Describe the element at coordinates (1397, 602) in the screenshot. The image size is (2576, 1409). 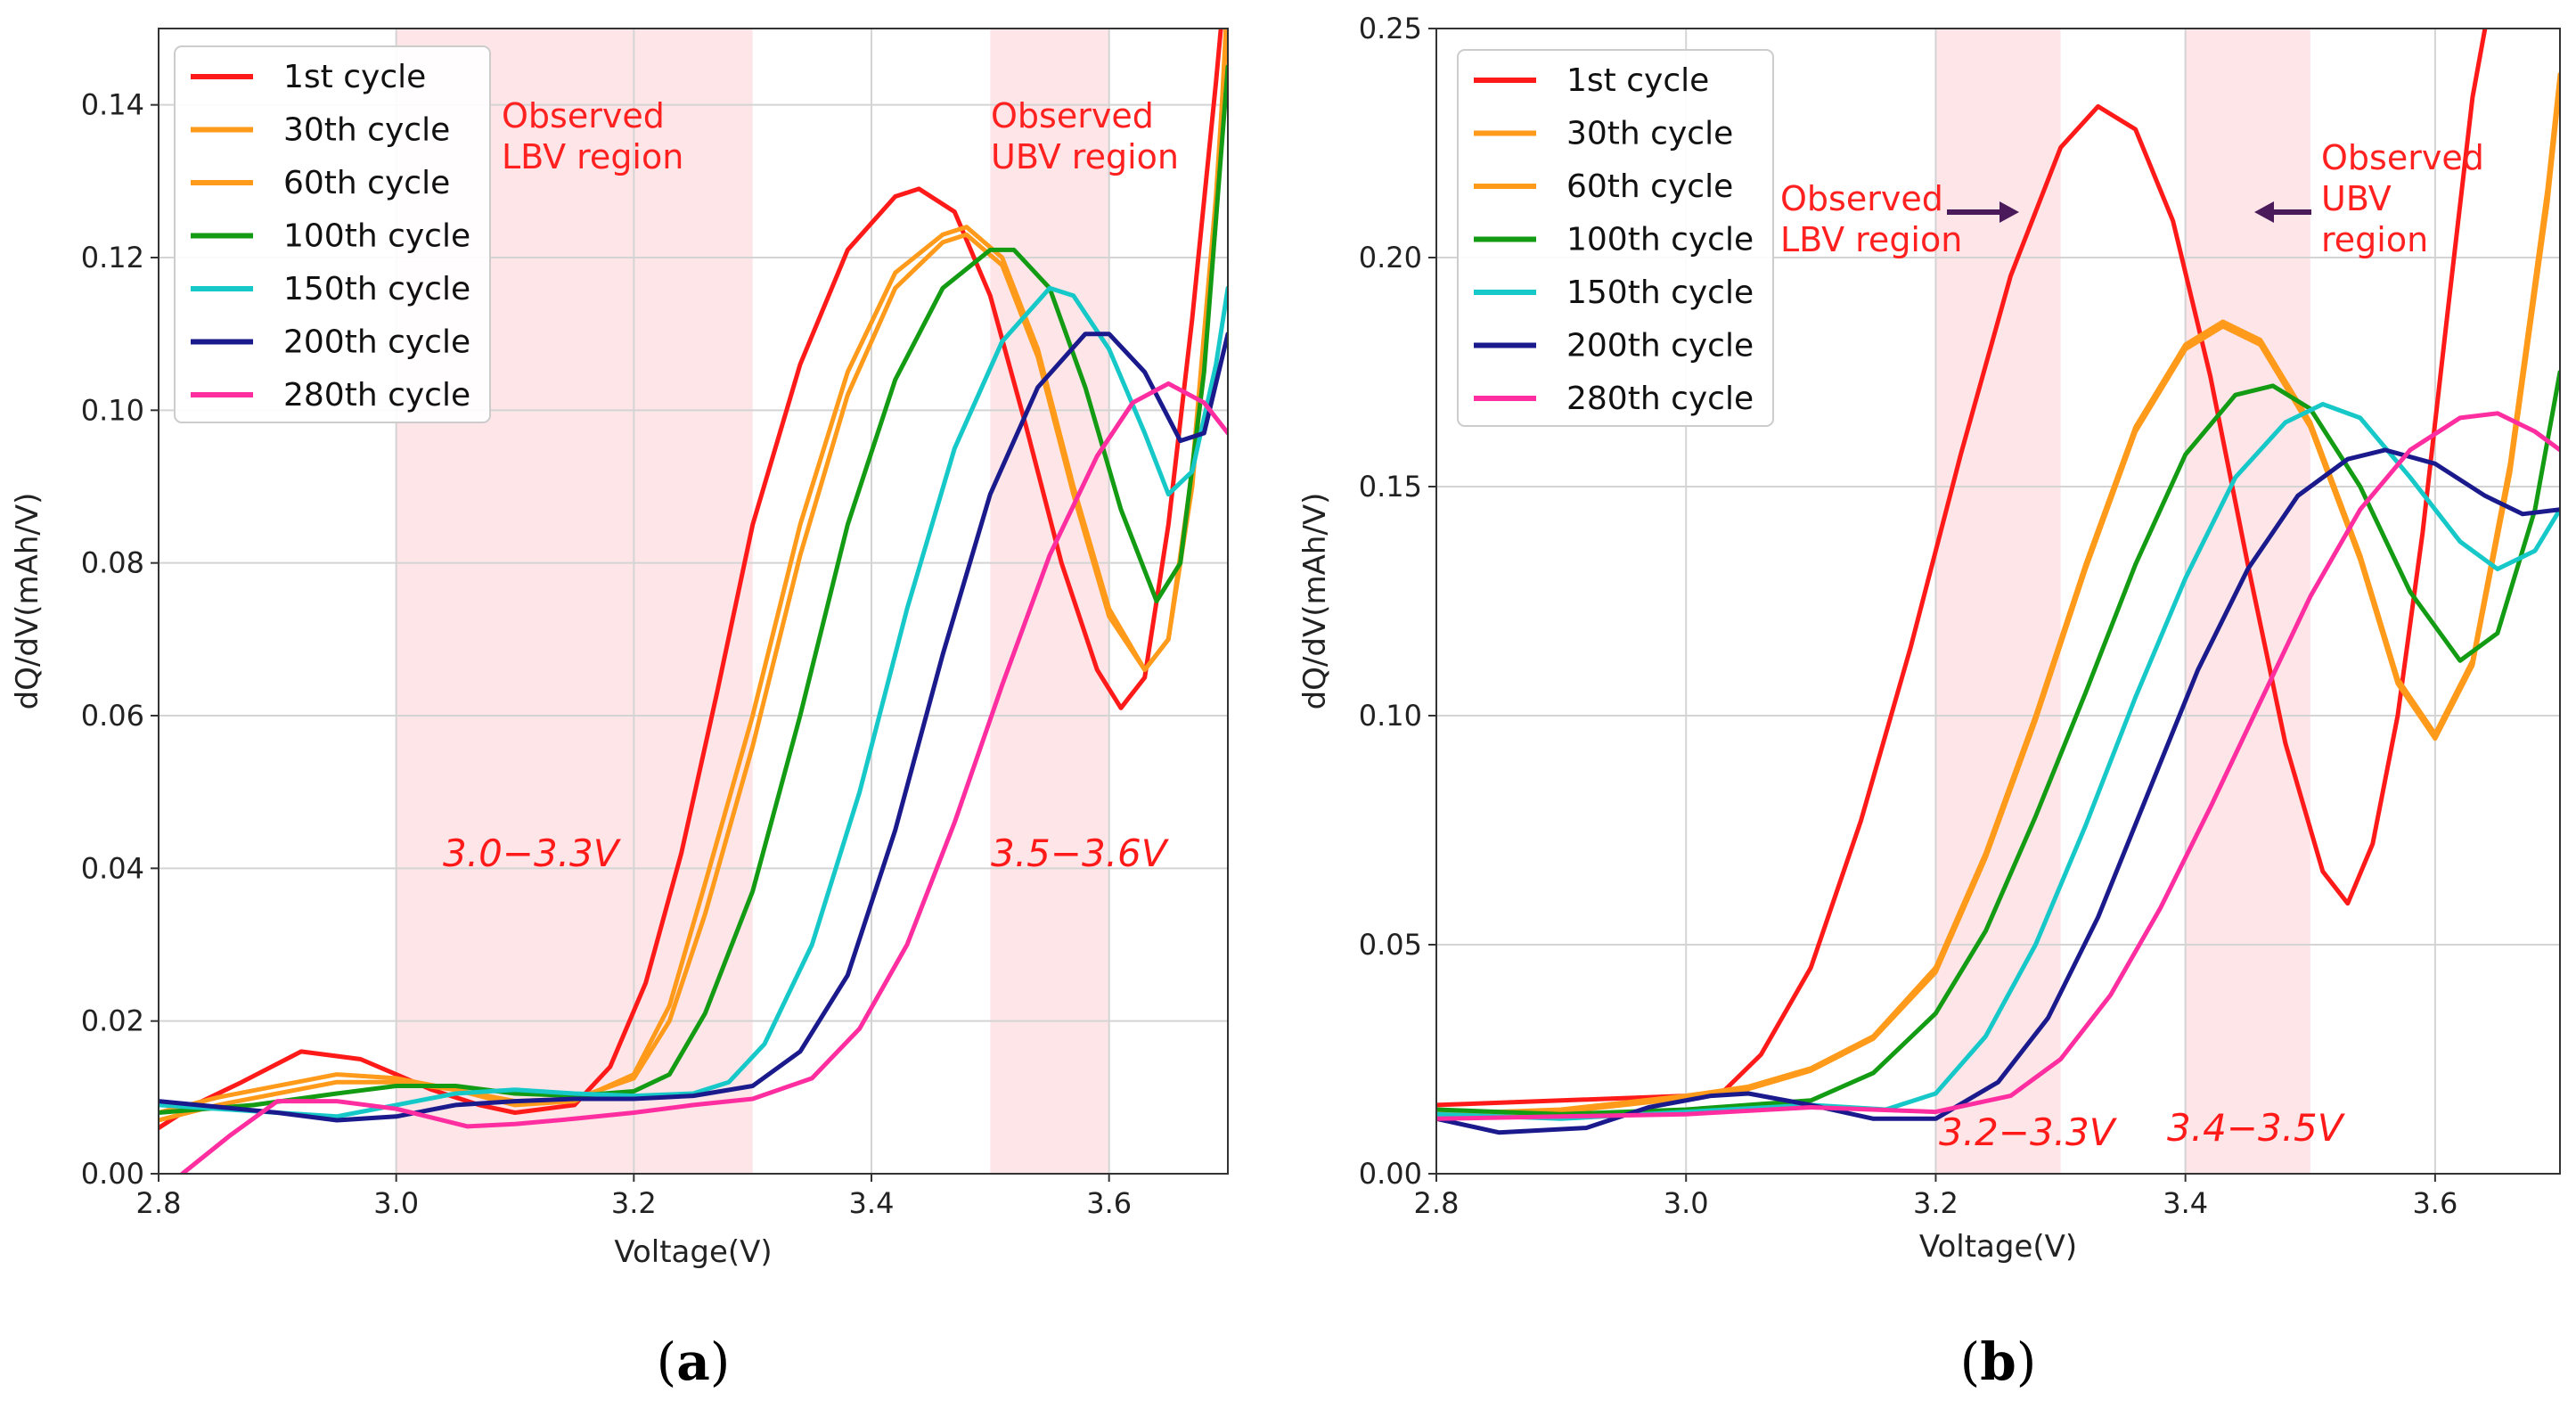
I see `y-axis-ticks: 0.00 0.05 0.10 0.15 0.20 0.25` at that location.